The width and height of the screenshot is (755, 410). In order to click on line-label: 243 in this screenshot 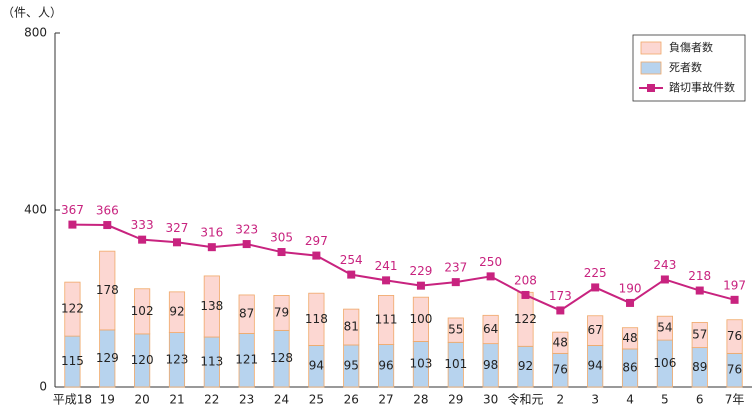, I will do `click(664, 265)`.